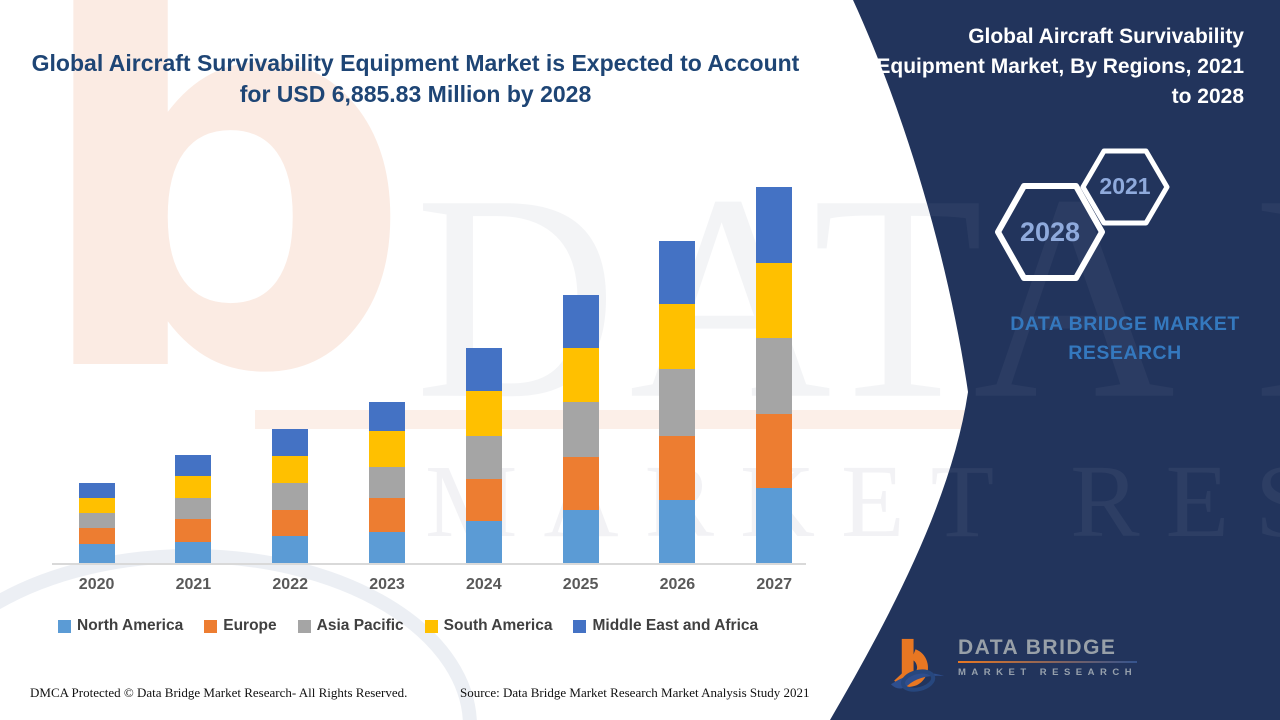 The width and height of the screenshot is (1280, 720). What do you see at coordinates (580, 321) in the screenshot?
I see `bar-segment-middle-east-and-africa-2025` at bounding box center [580, 321].